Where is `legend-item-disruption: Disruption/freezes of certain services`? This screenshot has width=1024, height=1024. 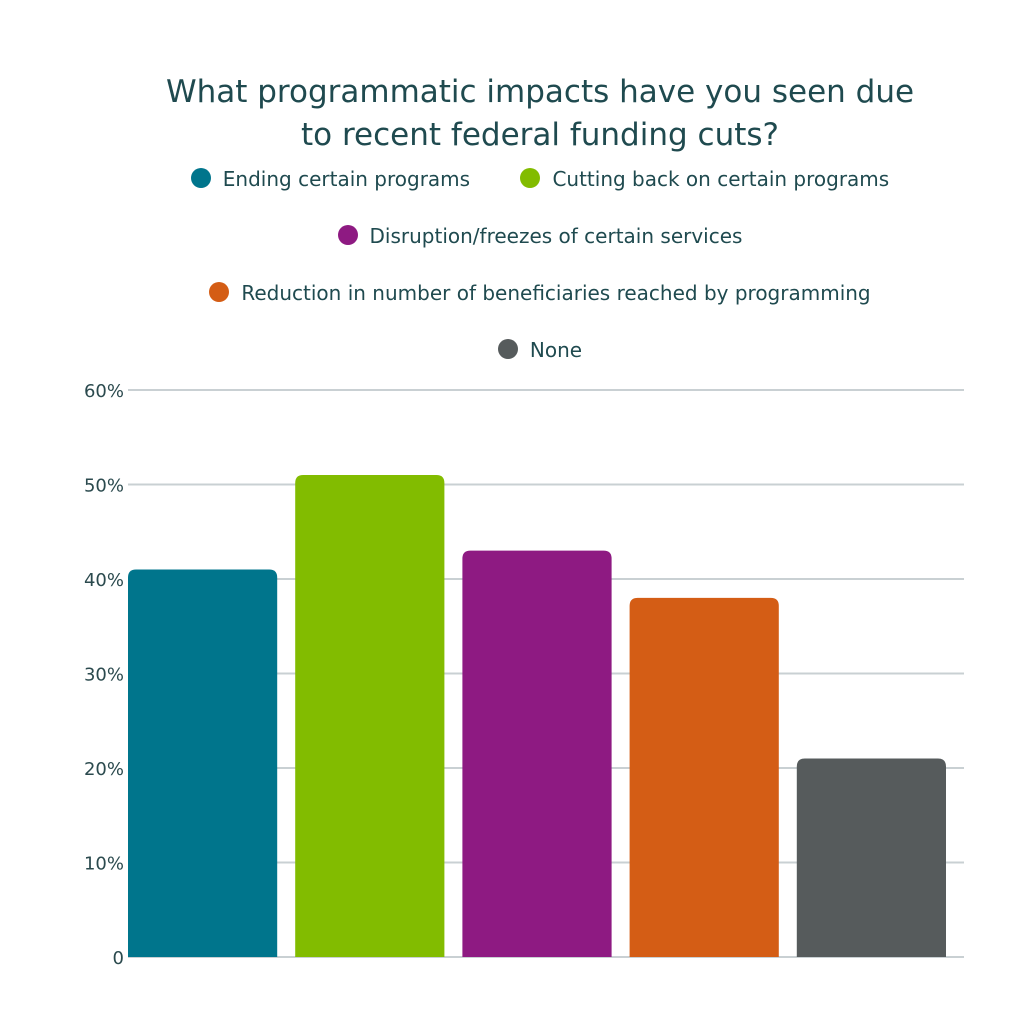 legend-item-disruption: Disruption/freezes of certain services is located at coordinates (540, 236).